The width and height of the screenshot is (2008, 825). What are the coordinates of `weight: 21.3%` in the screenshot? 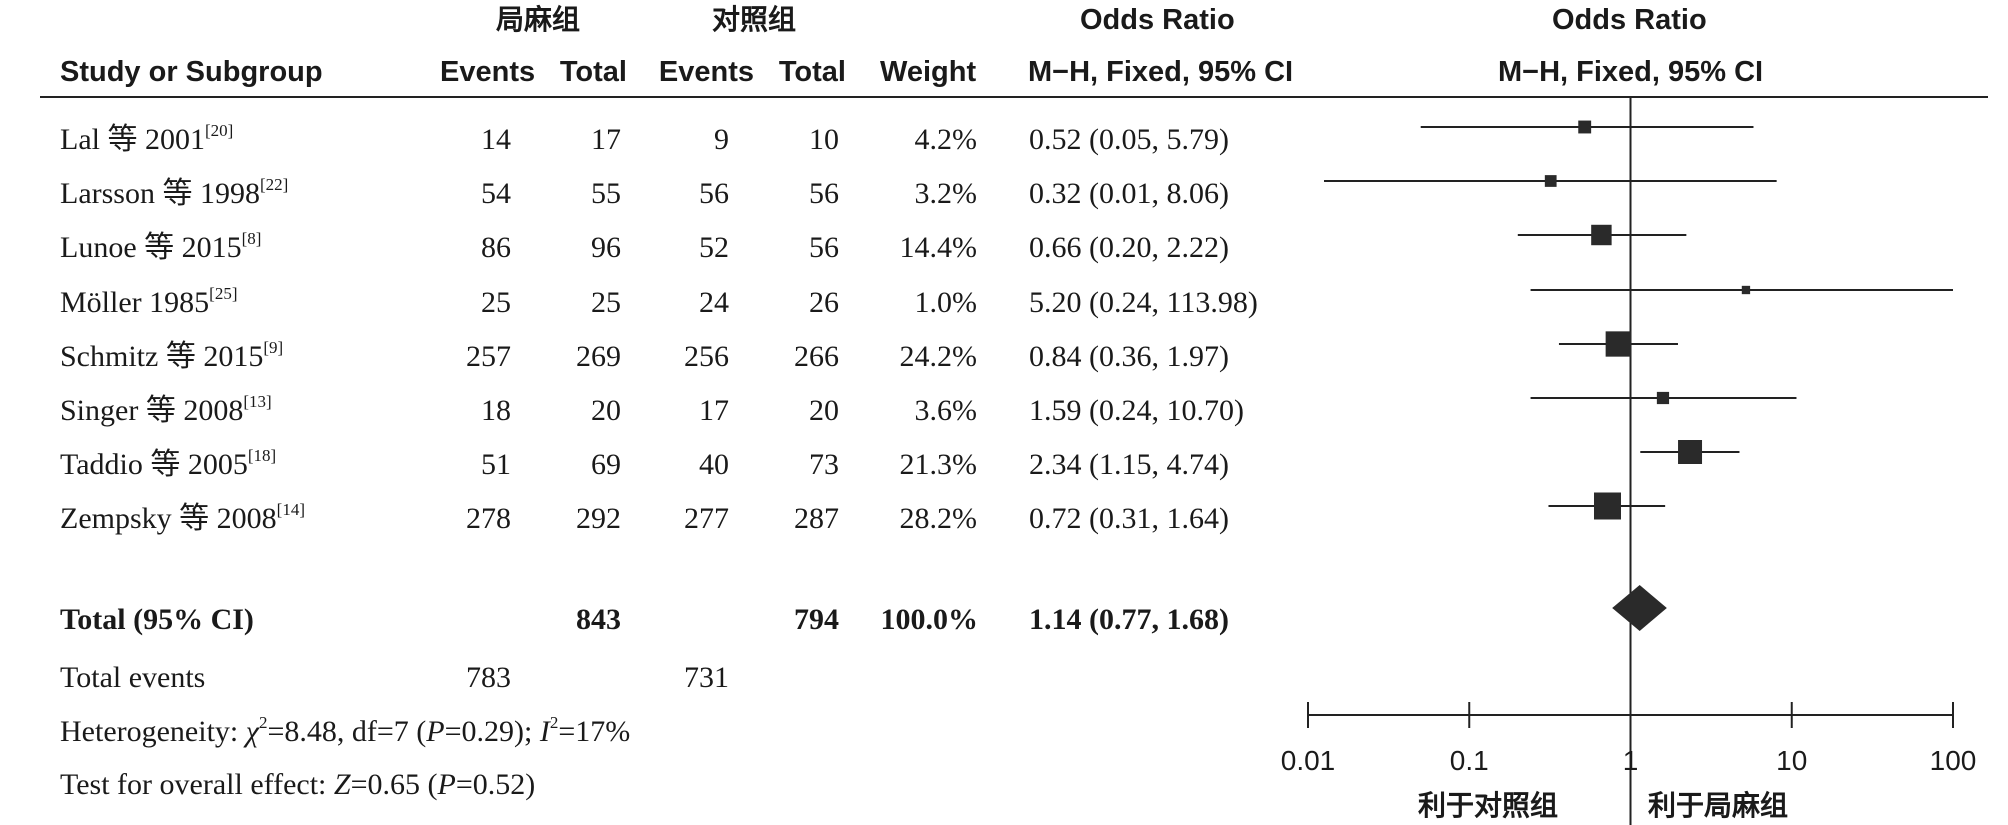 It's located at (938, 464).